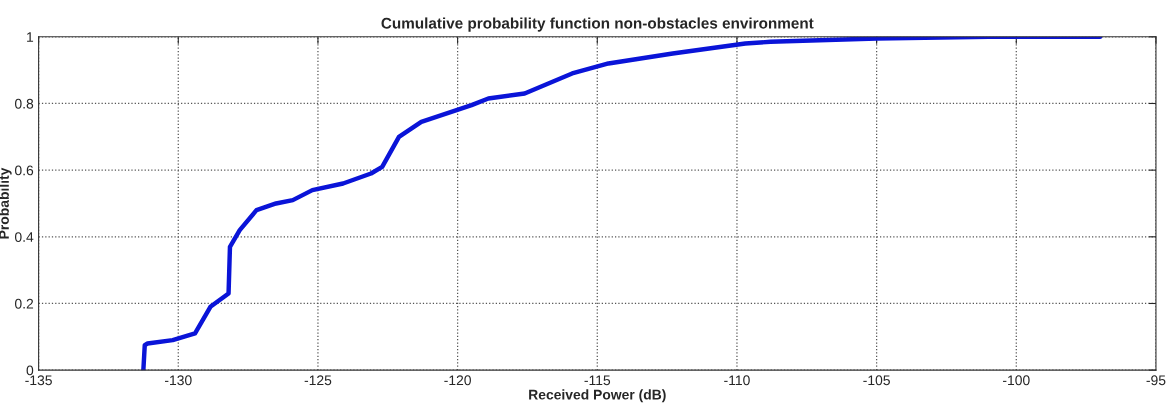  What do you see at coordinates (24, 103) in the screenshot?
I see `y-tick-label: 0.8` at bounding box center [24, 103].